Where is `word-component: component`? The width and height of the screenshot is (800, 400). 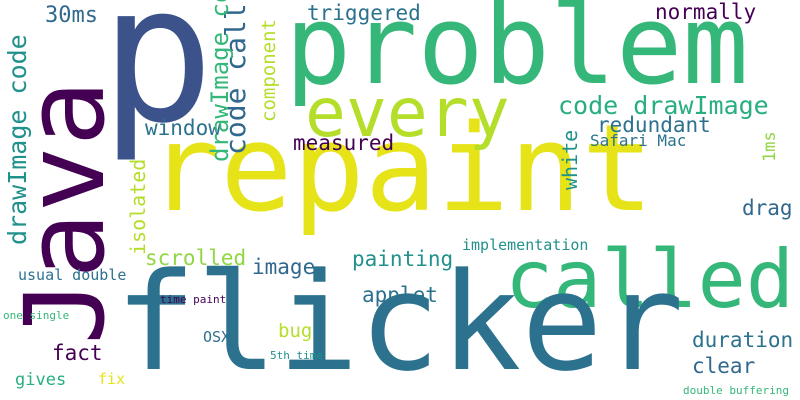 word-component: component is located at coordinates (269, 70).